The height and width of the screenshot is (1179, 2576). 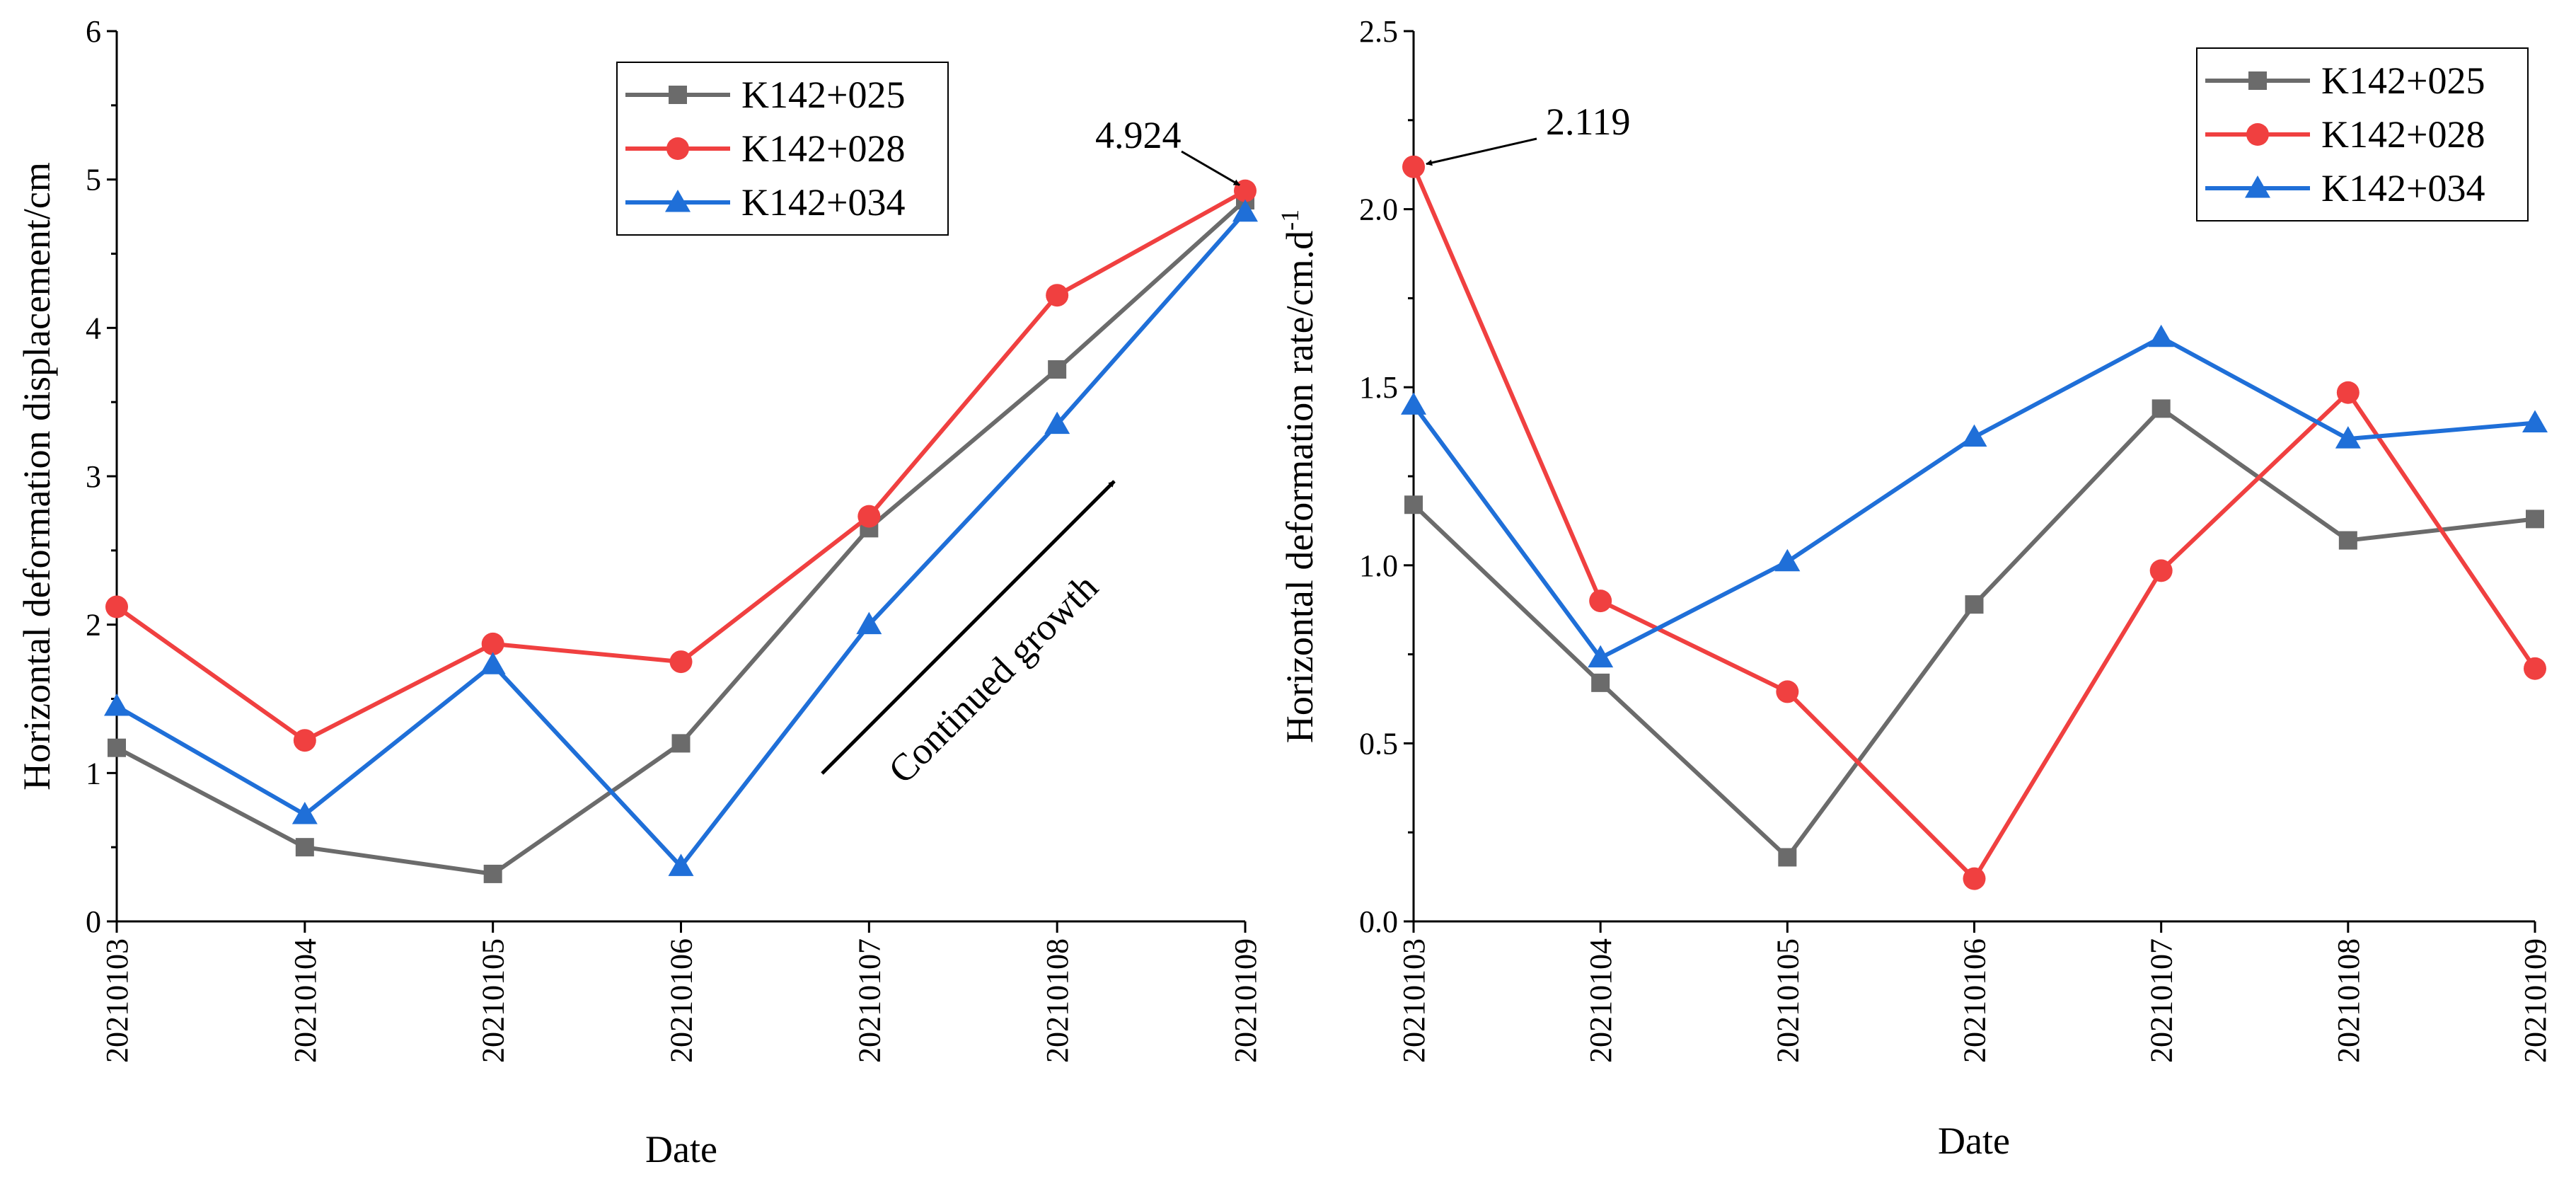 I want to click on y-axis-label: Horizontal deformation displacement/cm, so click(x=37, y=476).